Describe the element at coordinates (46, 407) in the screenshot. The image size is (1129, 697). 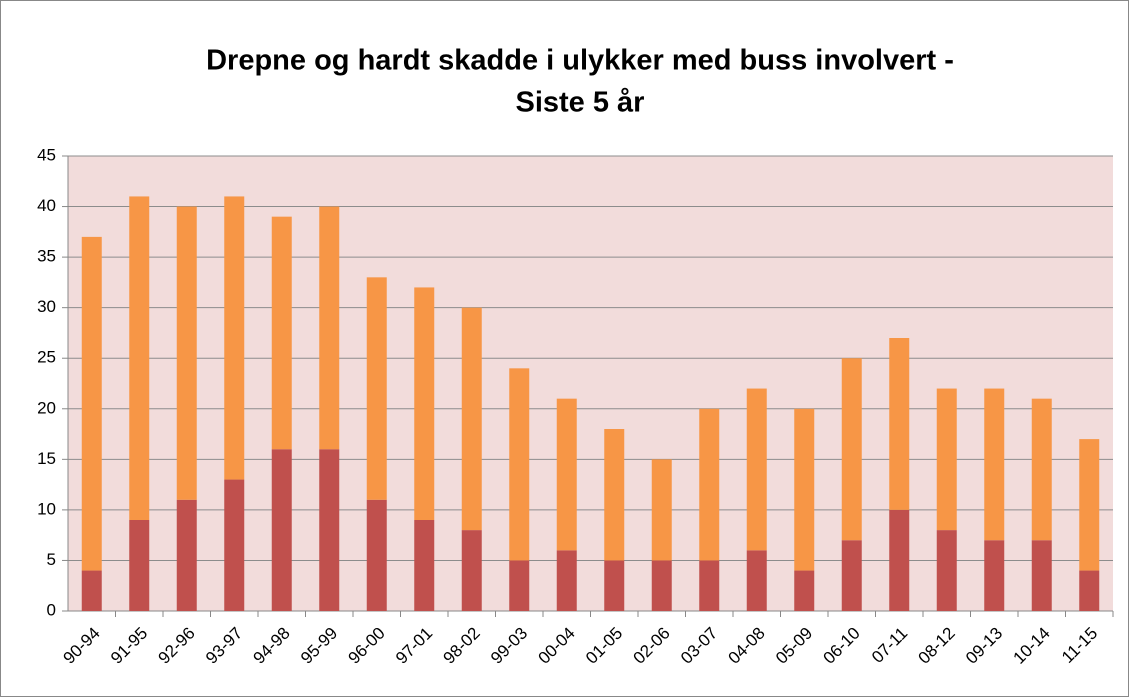
I see `y-tick-label: 20` at that location.